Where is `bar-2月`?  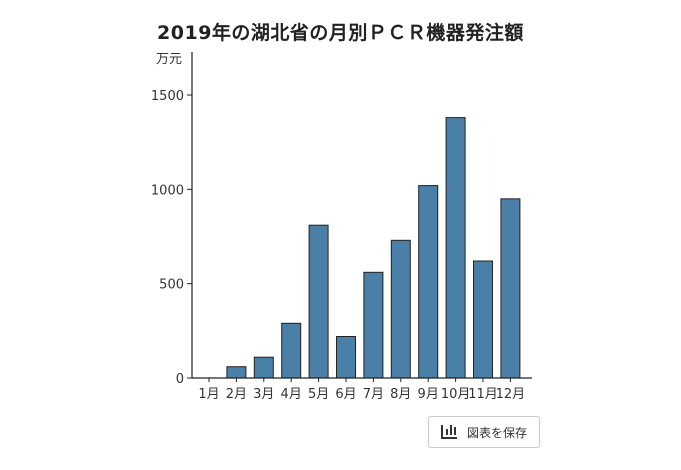
bar-2月 is located at coordinates (236, 372).